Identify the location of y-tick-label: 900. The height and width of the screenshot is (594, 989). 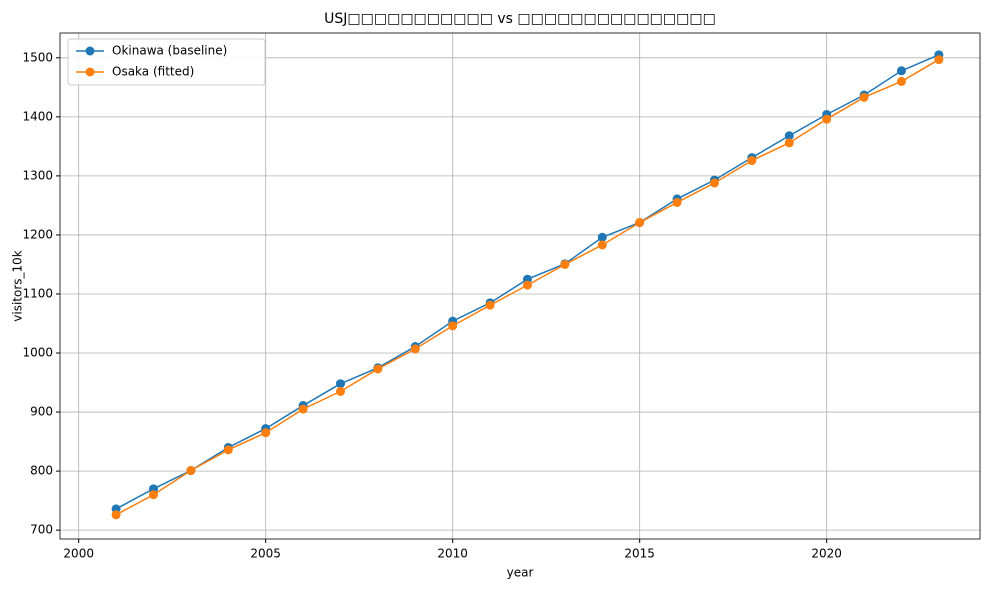
(41, 412).